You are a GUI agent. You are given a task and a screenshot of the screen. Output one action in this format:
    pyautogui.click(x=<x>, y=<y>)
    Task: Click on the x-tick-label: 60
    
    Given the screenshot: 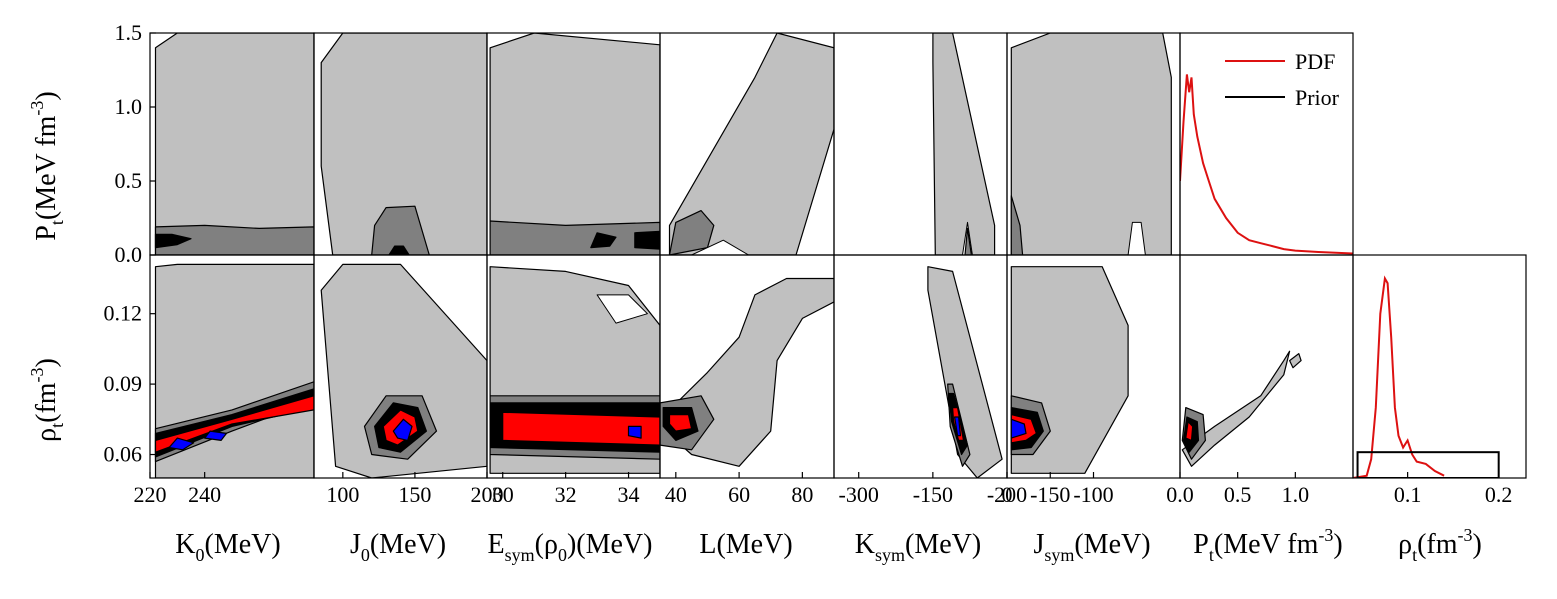 What is the action you would take?
    pyautogui.click(x=739, y=494)
    